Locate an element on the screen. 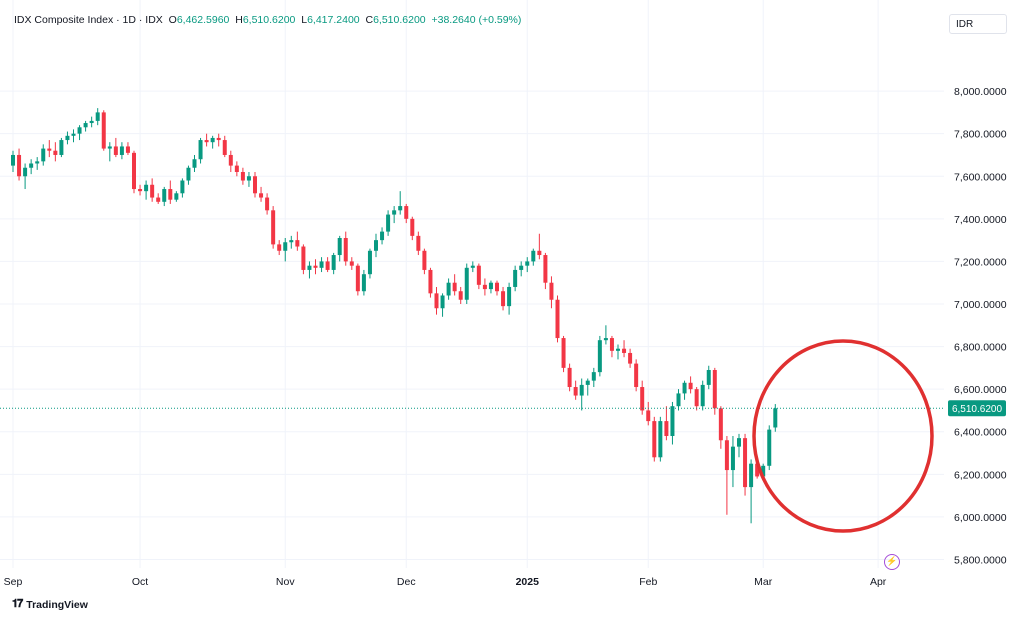  high-label: H is located at coordinates (239, 20).